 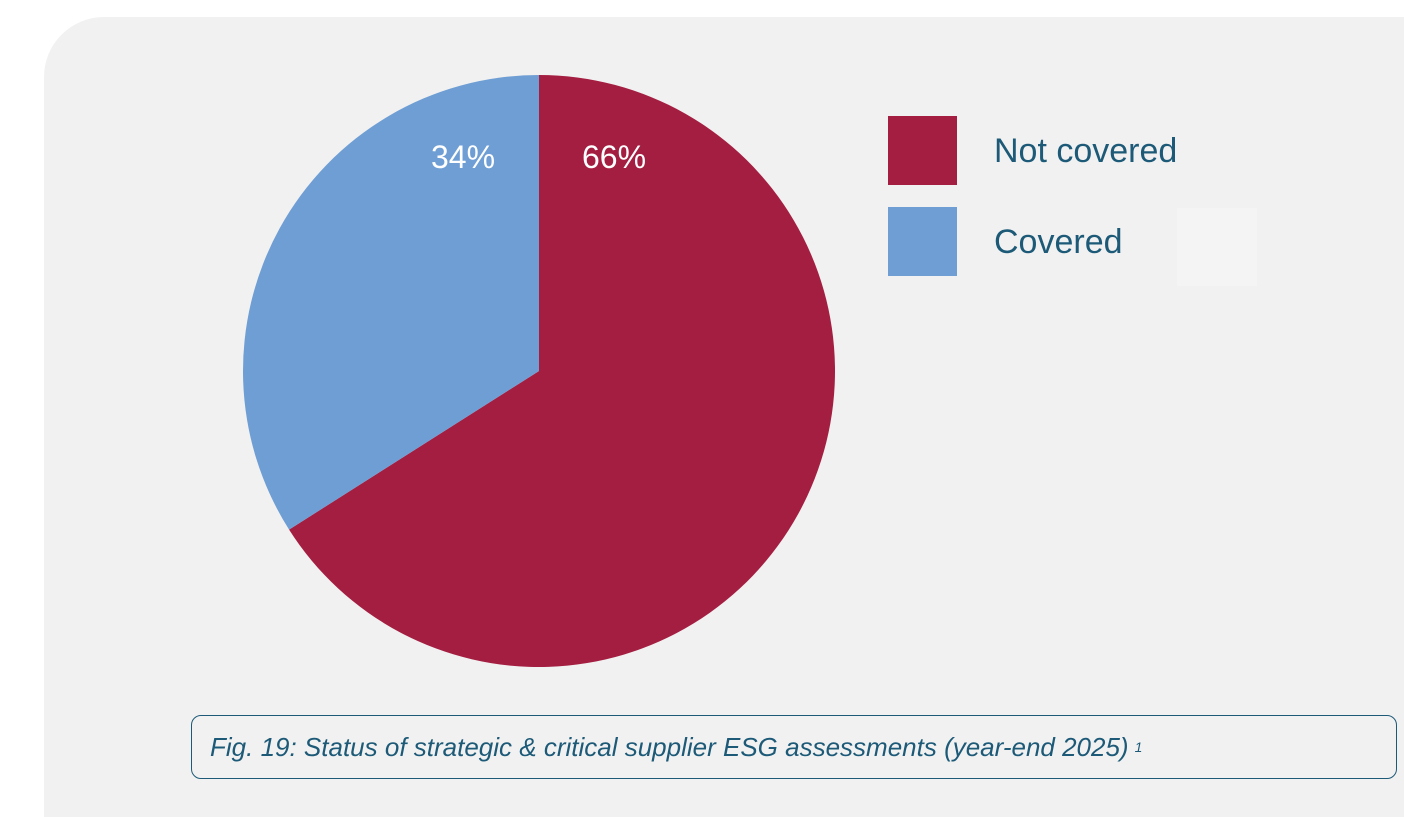 I want to click on legend-swatch-covered, so click(x=922, y=241).